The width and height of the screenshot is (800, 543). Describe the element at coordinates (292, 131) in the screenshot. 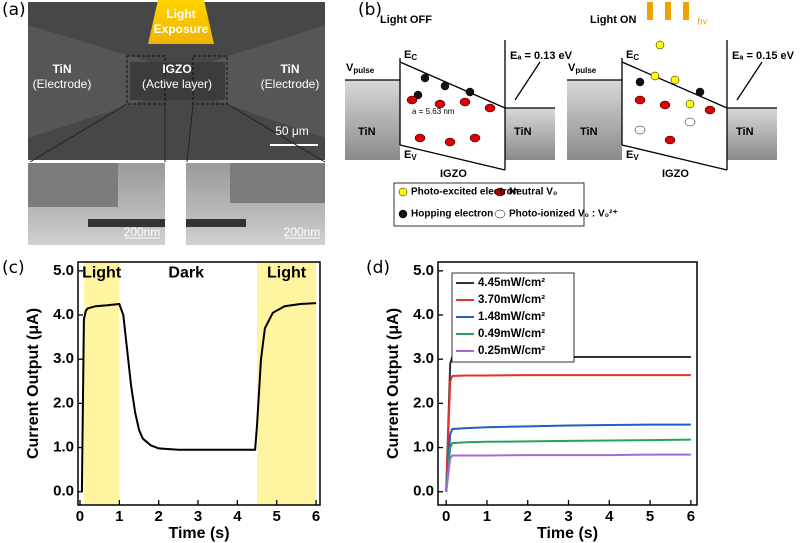

I see `scale-bar-label: 50 μm` at that location.